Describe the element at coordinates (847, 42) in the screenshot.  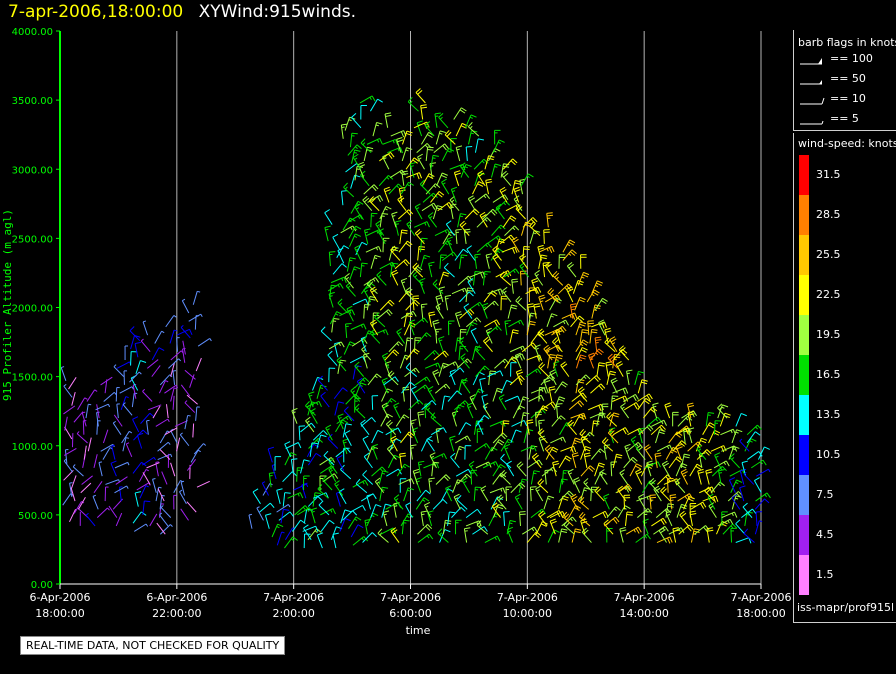
I see `barb-legend-title: barb flags in knots` at that location.